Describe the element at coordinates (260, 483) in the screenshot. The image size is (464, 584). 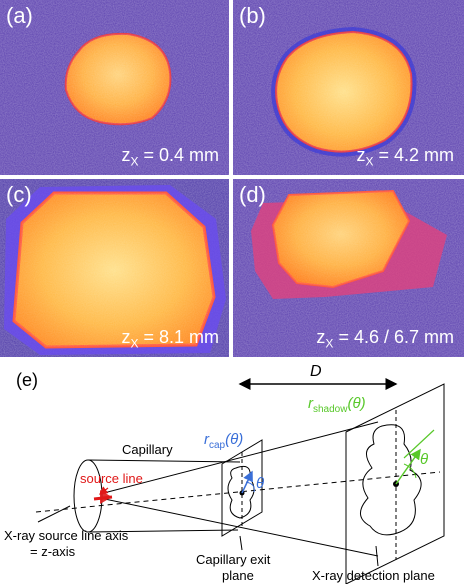
I see `theta-cap-label: θ` at that location.